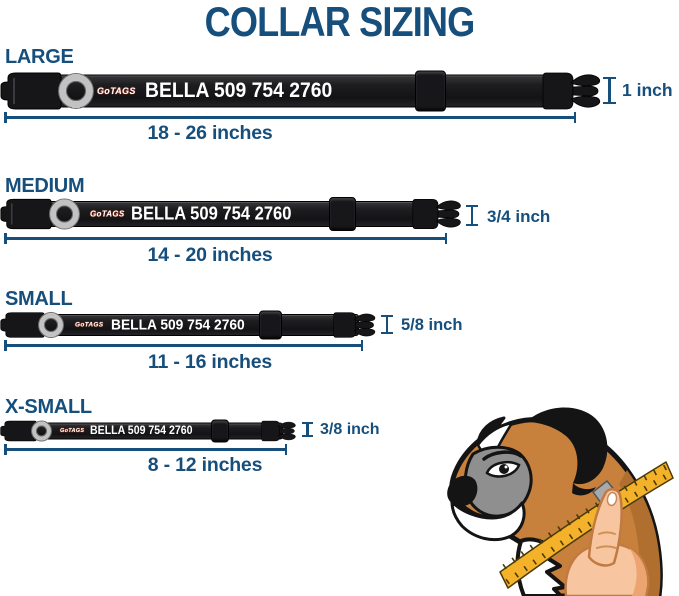 The image size is (679, 596). Describe the element at coordinates (48, 407) in the screenshot. I see `size-name-xsmall: X-SMALL` at that location.